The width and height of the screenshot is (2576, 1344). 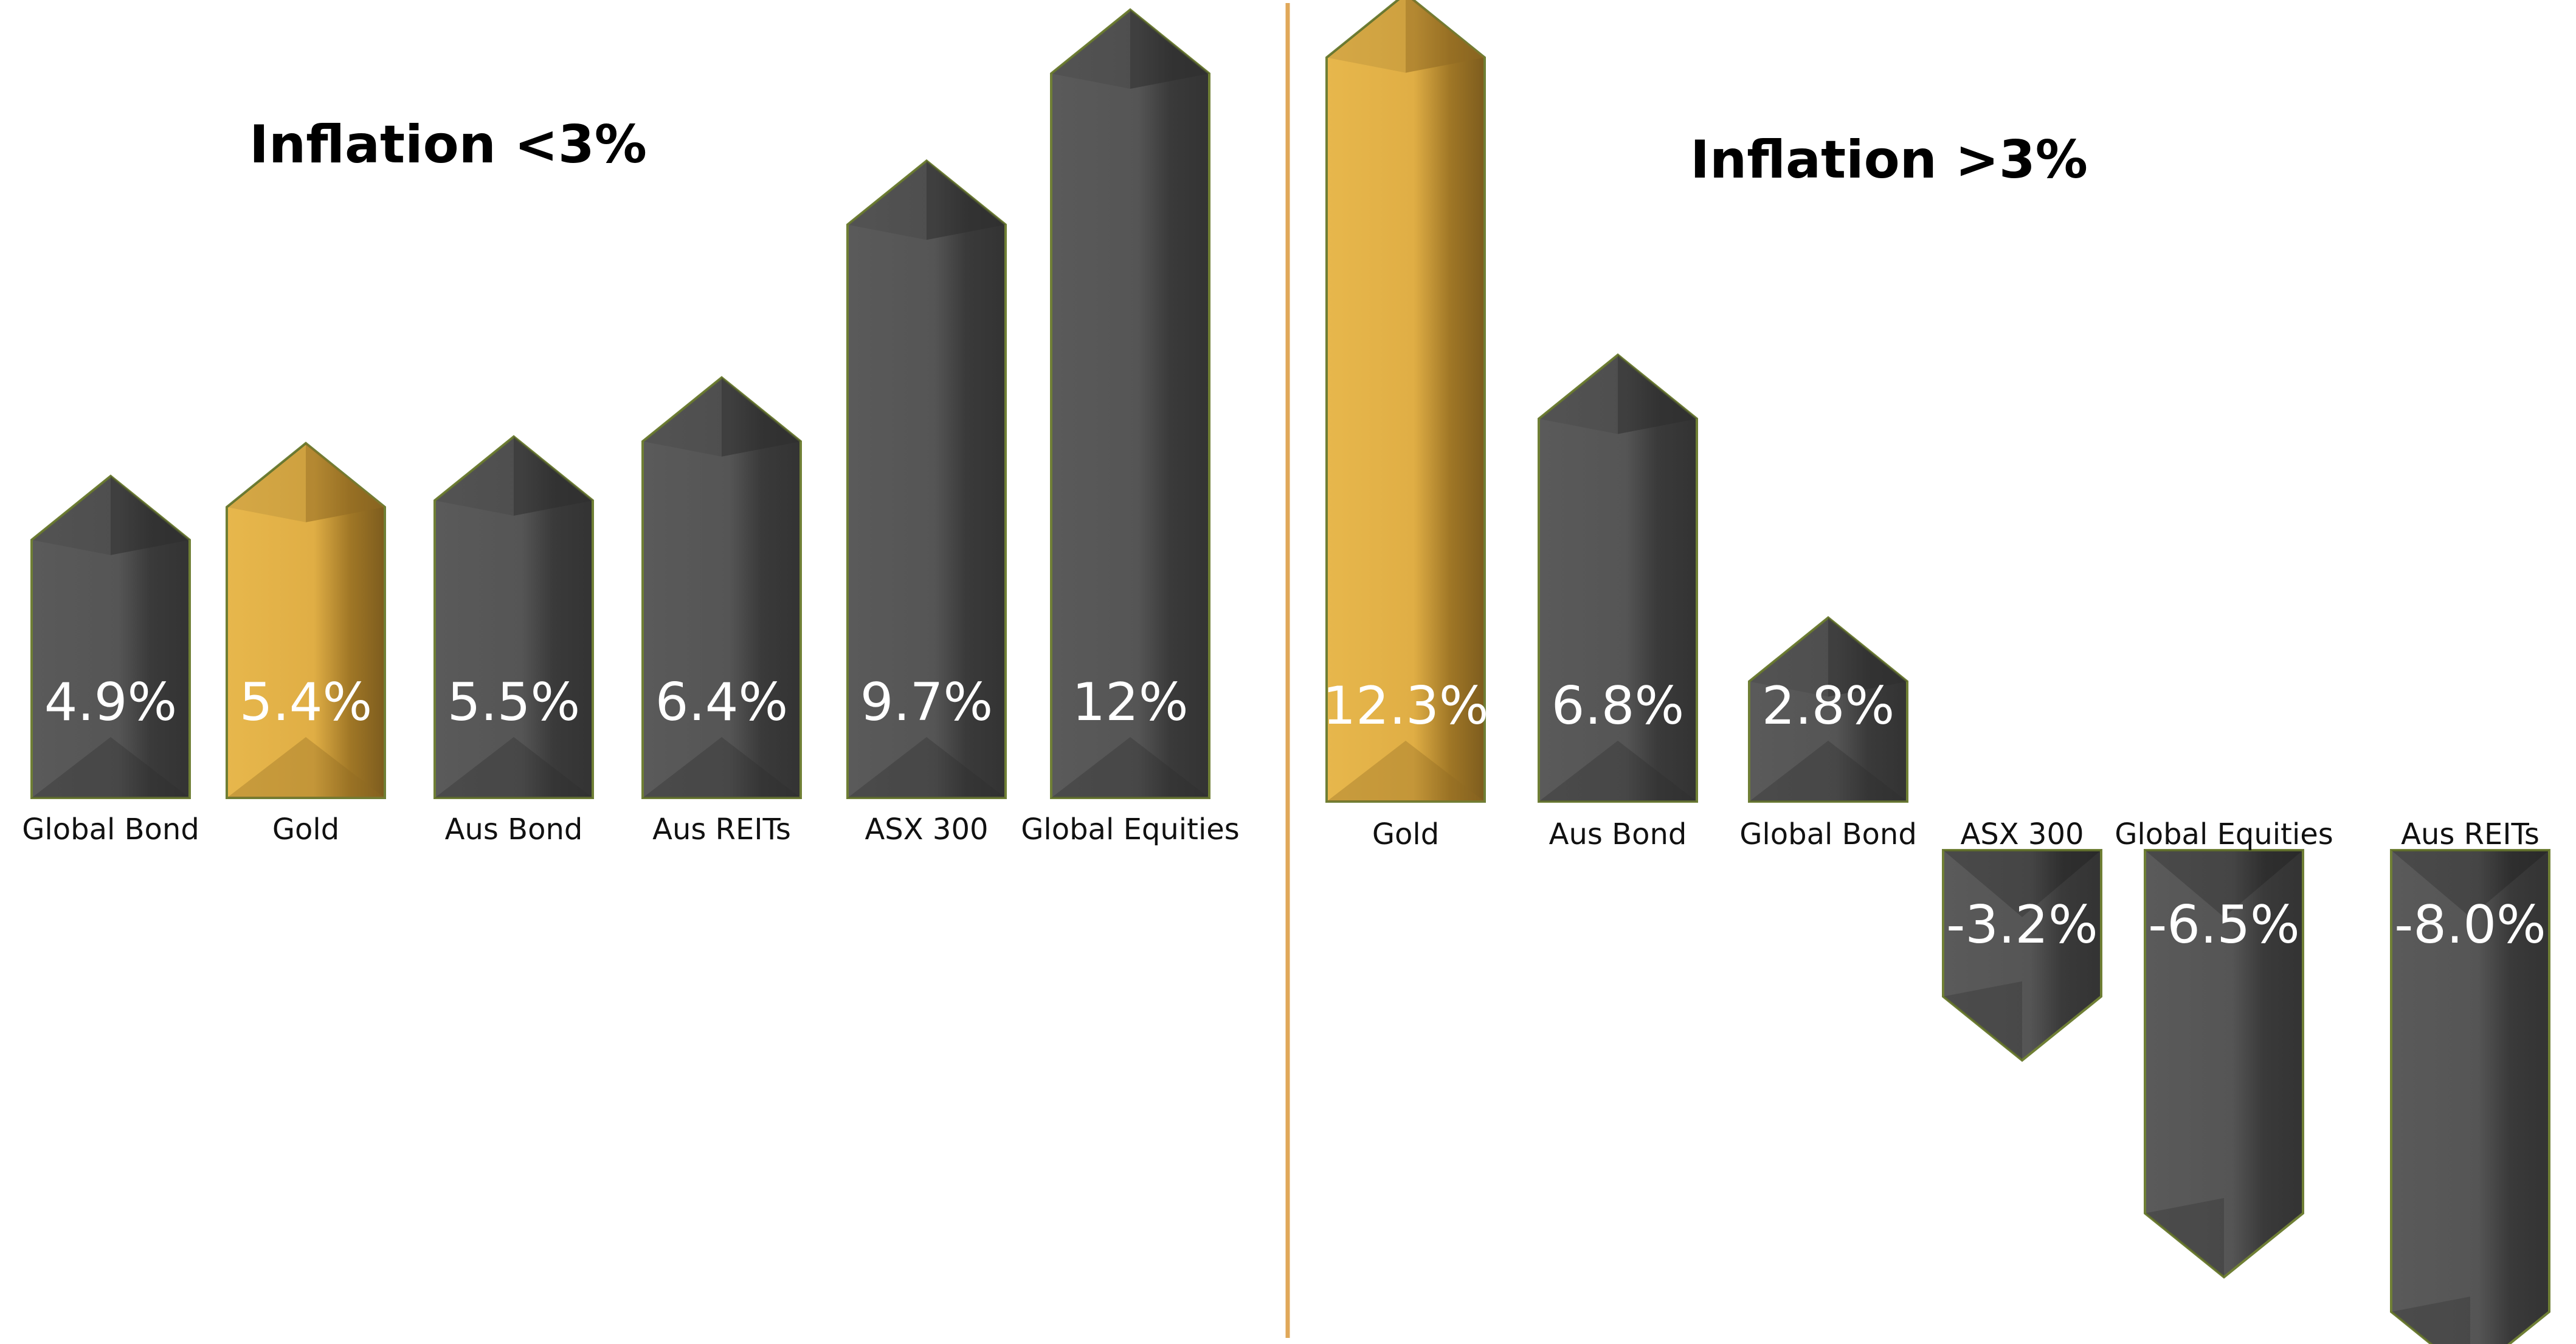 What do you see at coordinates (2470, 925) in the screenshot?
I see `value-label: -8.0%` at bounding box center [2470, 925].